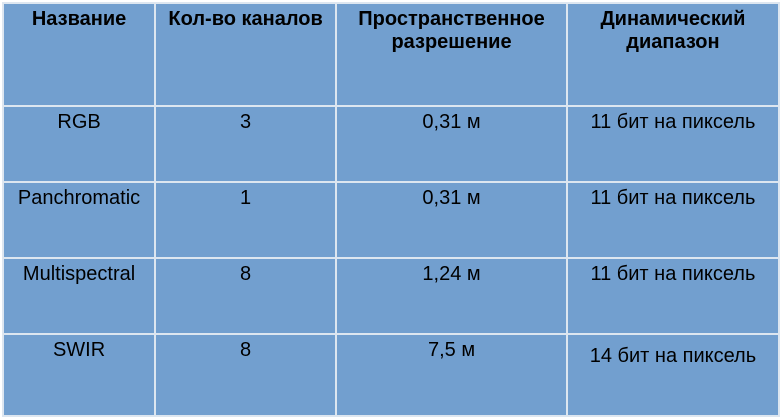 The image size is (780, 417). Describe the element at coordinates (246, 54) in the screenshot. I see `header-channels: Кол-во каналов` at that location.